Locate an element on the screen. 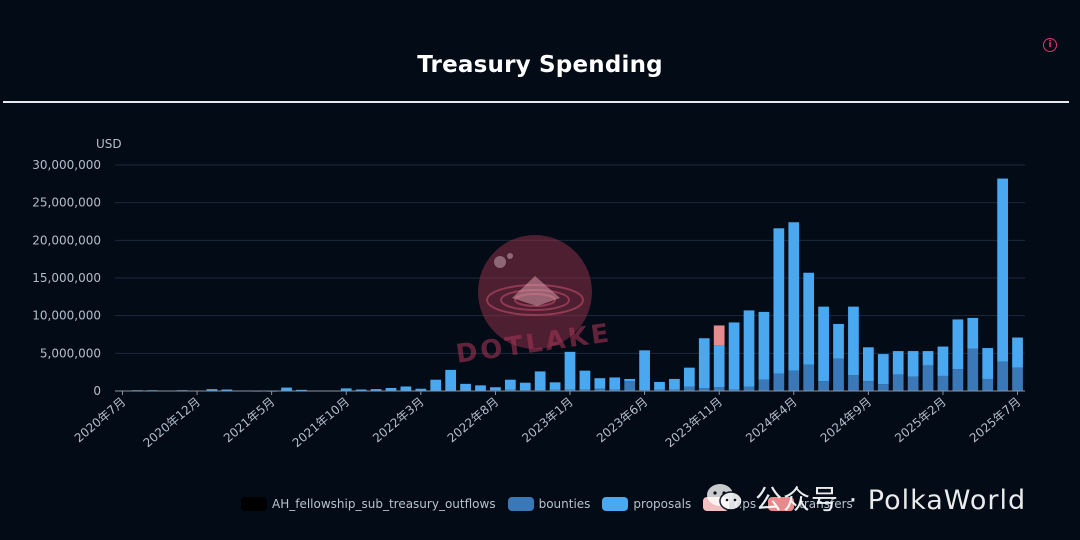  legend-item-bounties: bounties is located at coordinates (548, 504).